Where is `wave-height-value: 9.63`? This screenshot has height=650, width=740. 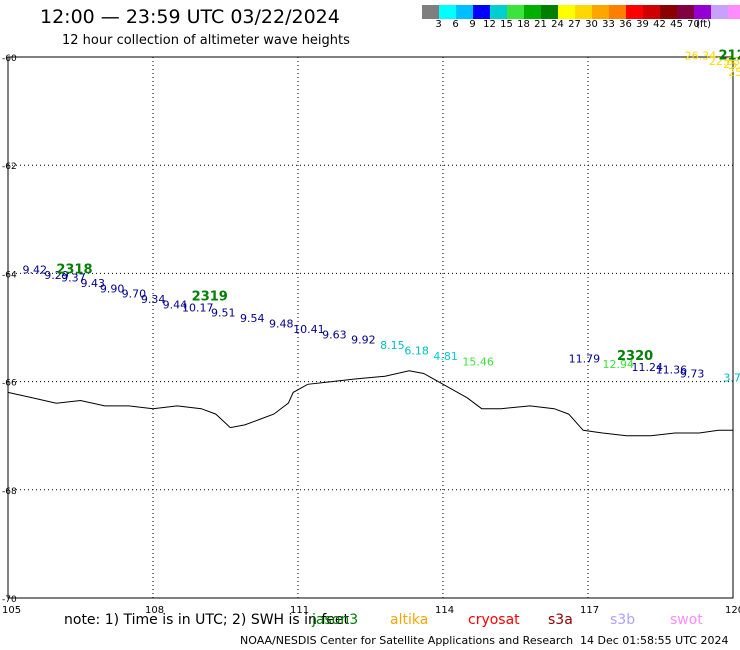
wave-height-value: 9.63 is located at coordinates (334, 334).